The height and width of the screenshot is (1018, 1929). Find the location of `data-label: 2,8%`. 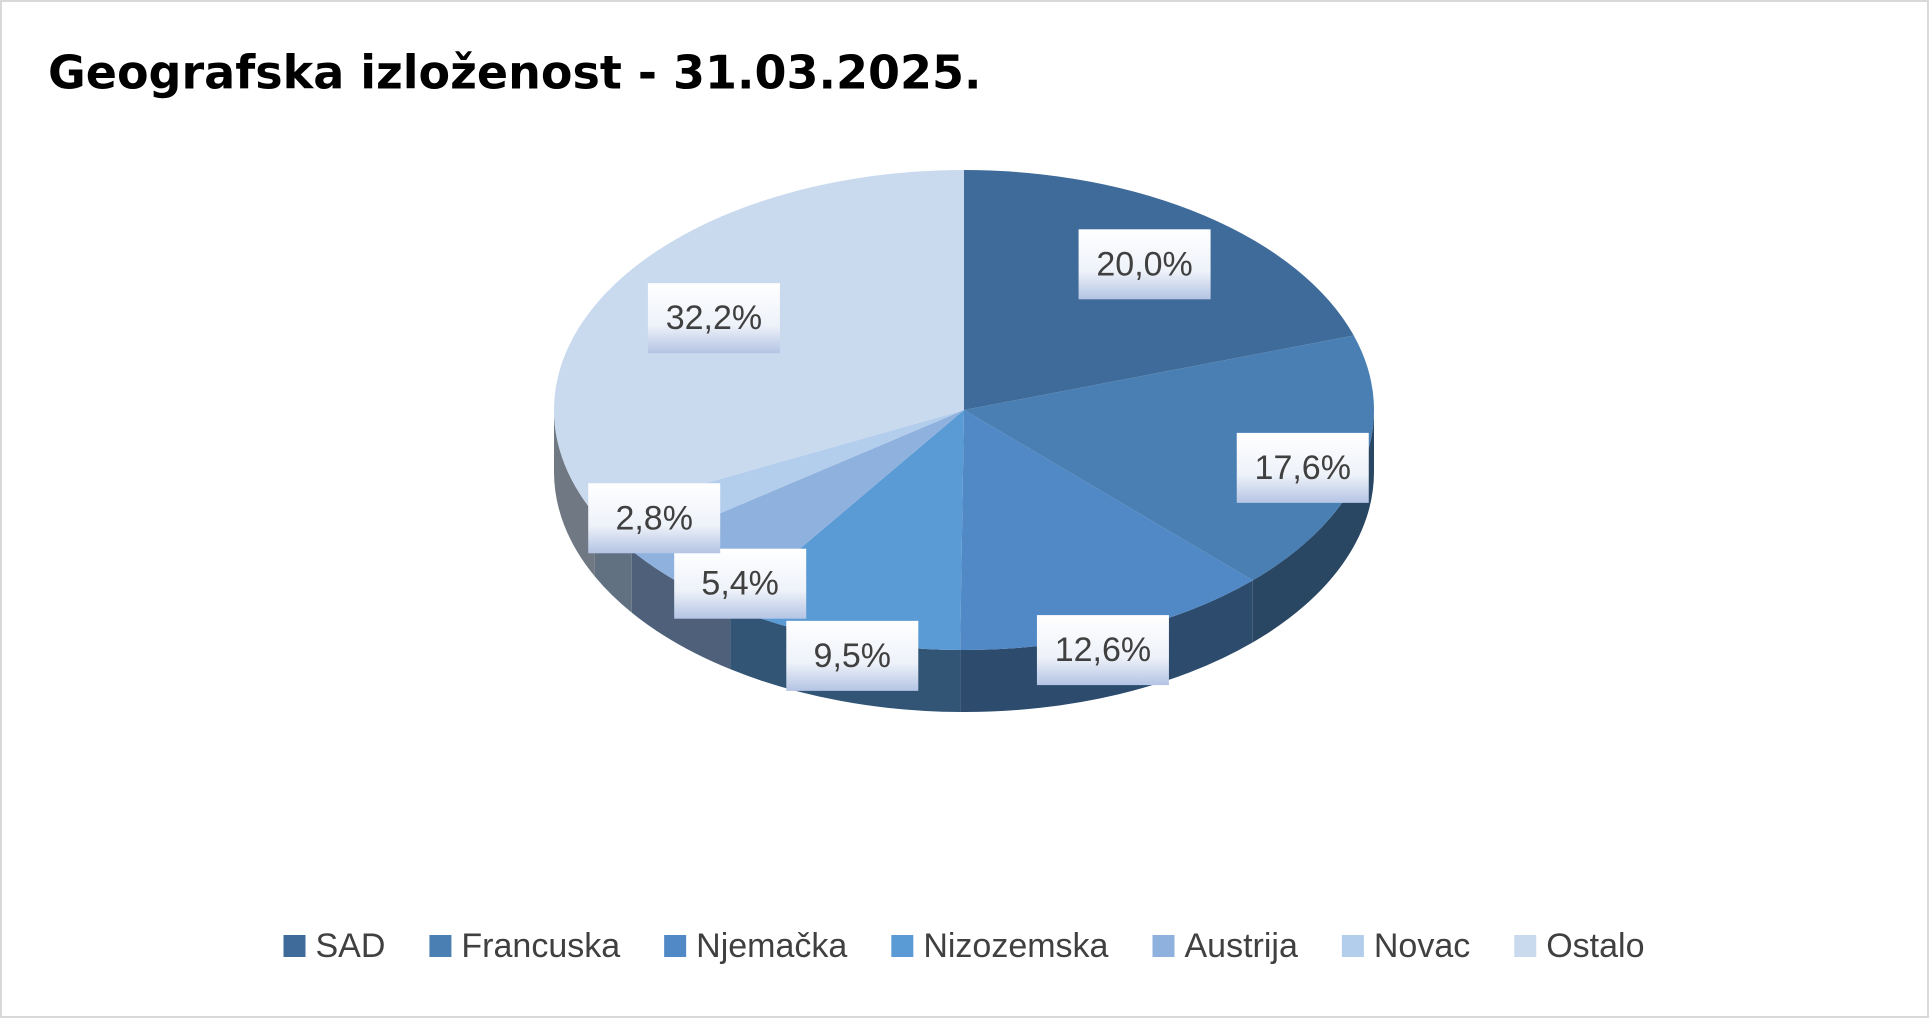

data-label: 2,8% is located at coordinates (654, 518).